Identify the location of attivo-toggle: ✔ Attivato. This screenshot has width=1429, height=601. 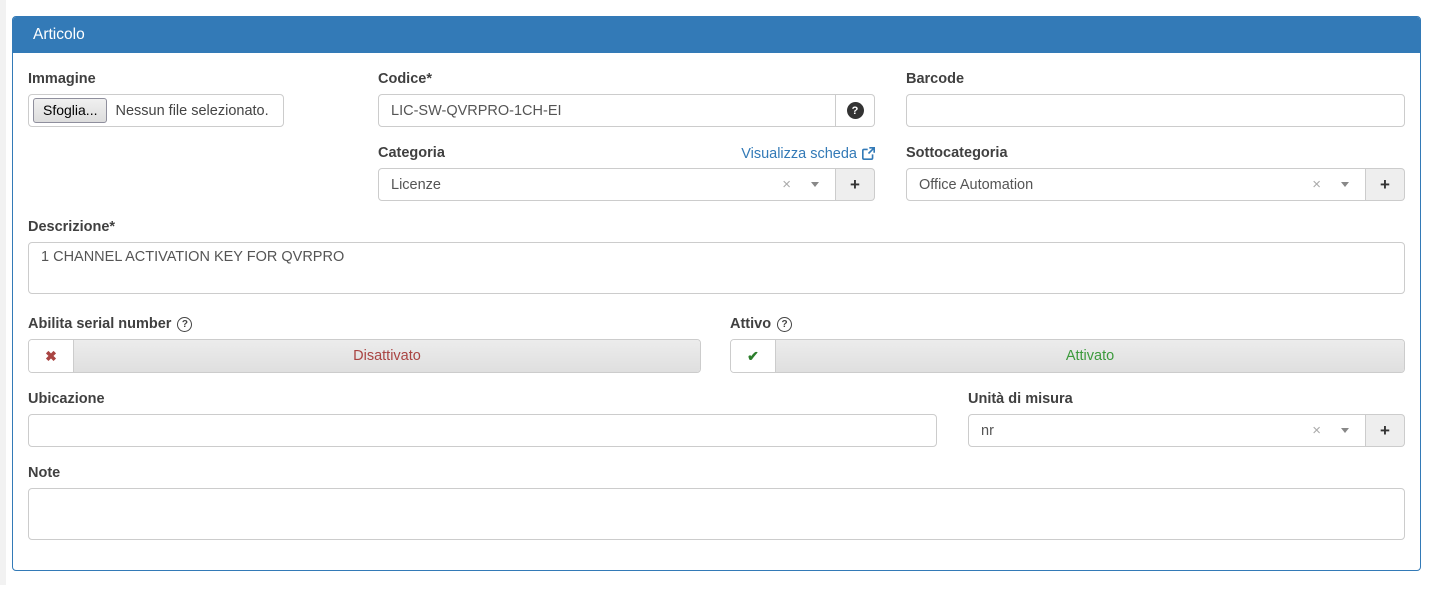
(1067, 356).